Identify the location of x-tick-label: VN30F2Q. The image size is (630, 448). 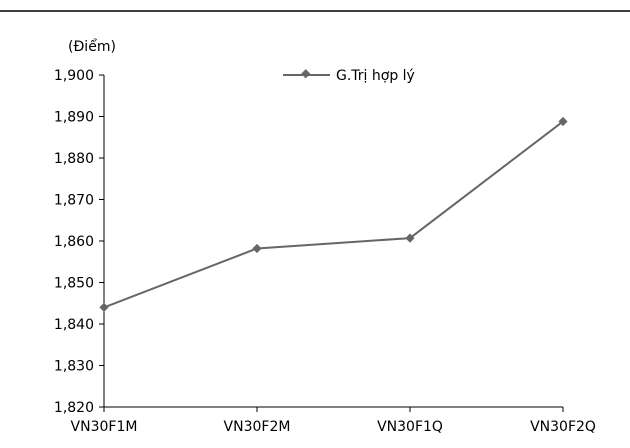
(563, 427).